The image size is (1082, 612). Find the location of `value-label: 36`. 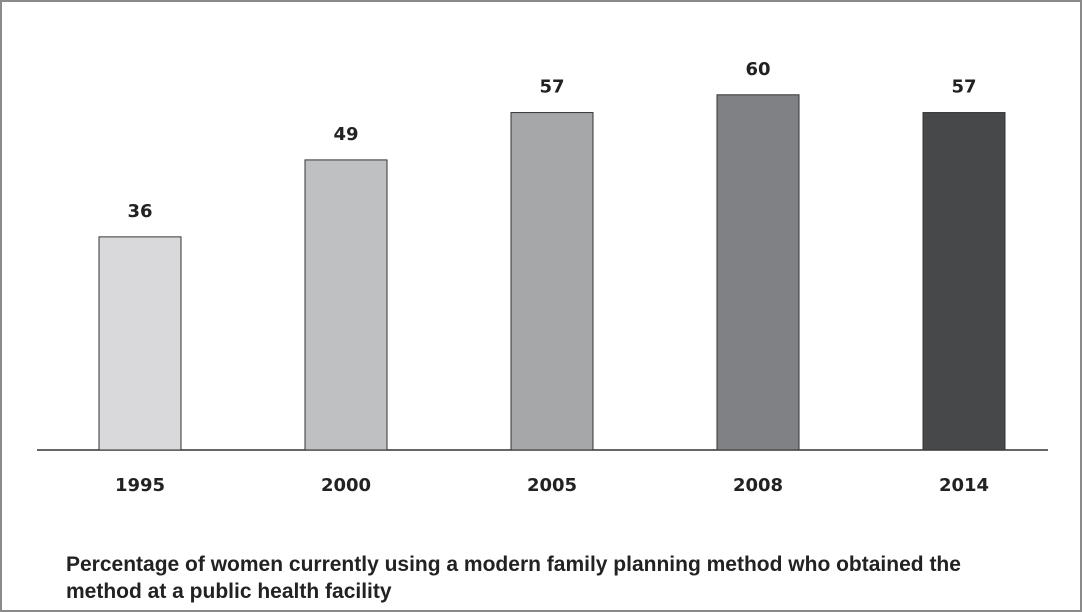

value-label: 36 is located at coordinates (139, 211).